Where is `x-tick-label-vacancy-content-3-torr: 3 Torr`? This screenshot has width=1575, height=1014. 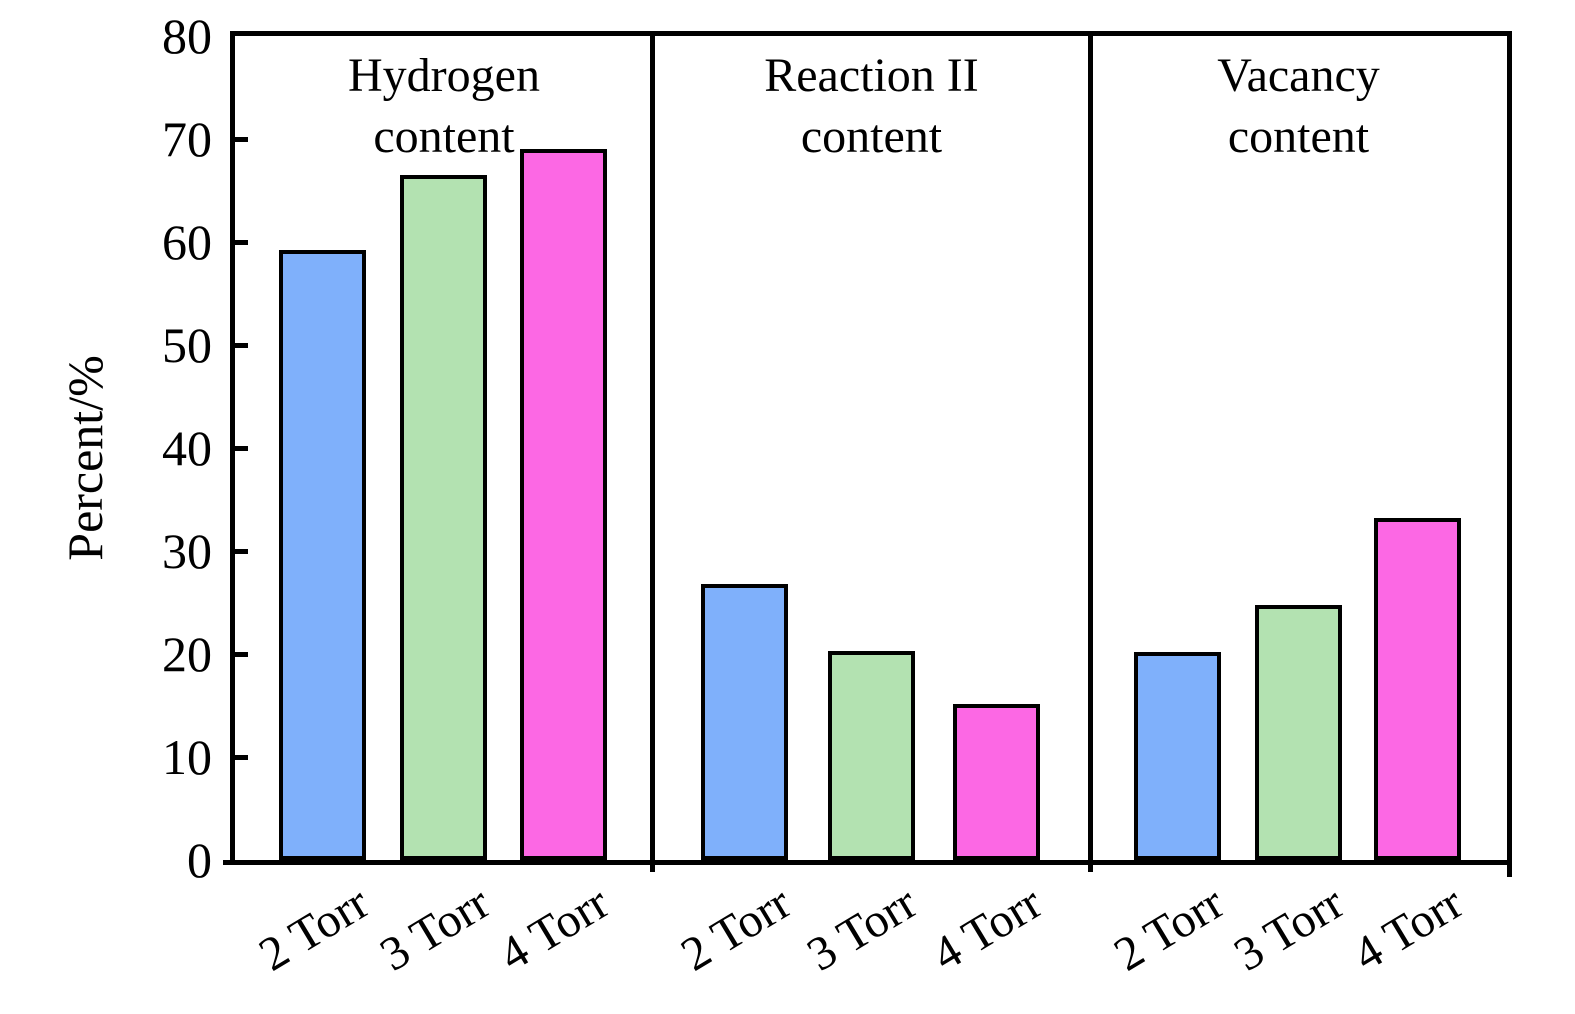 x-tick-label-vacancy-content-3-torr: 3 Torr is located at coordinates (1289, 928).